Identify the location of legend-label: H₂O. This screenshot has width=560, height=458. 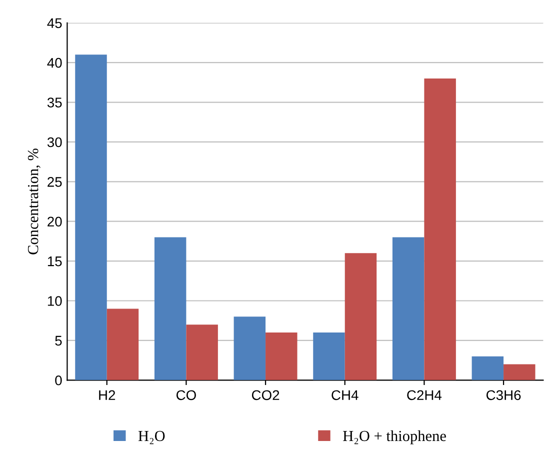
(151, 437).